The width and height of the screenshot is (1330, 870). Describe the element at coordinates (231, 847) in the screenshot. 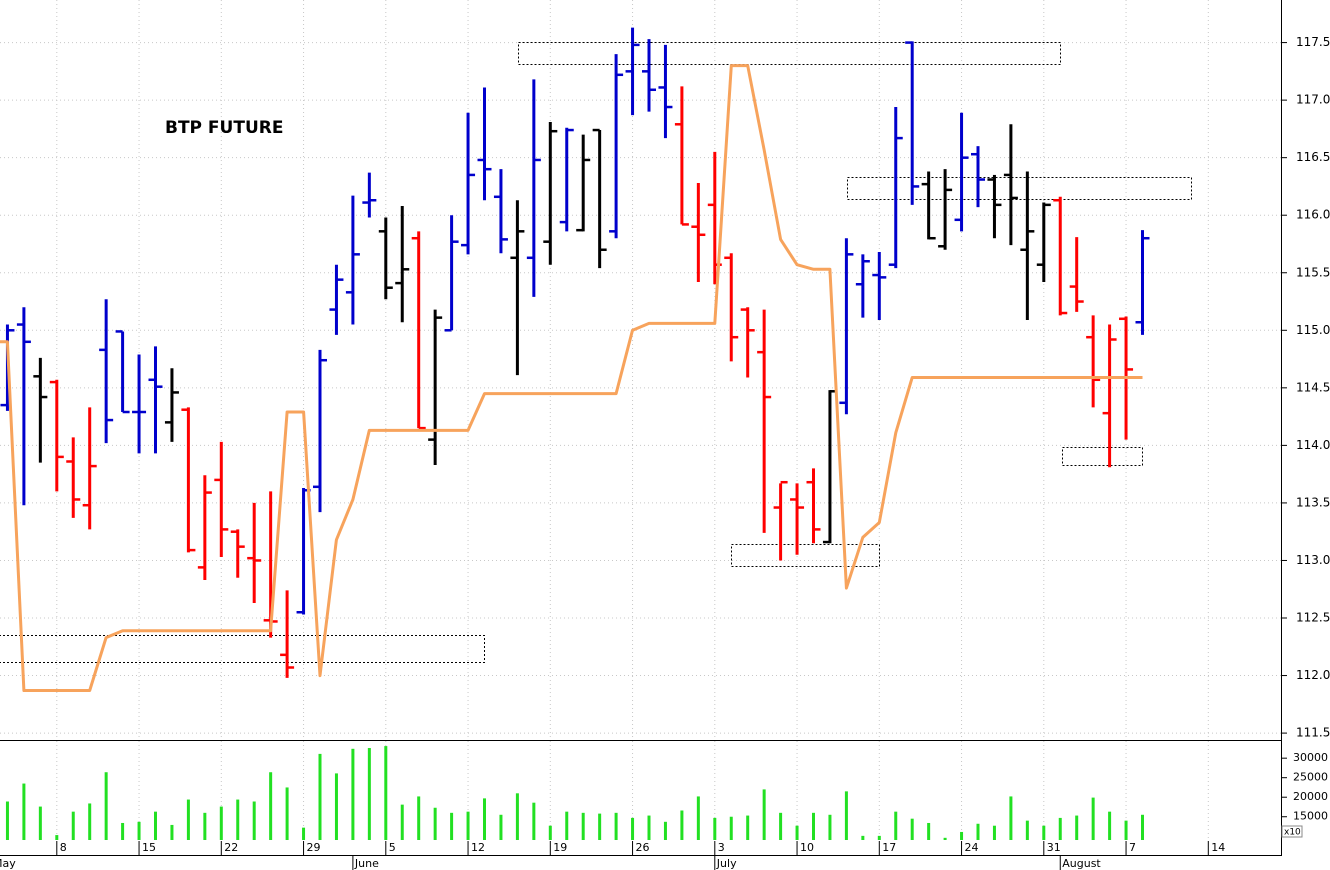

I see `x-tick-label: 22` at that location.